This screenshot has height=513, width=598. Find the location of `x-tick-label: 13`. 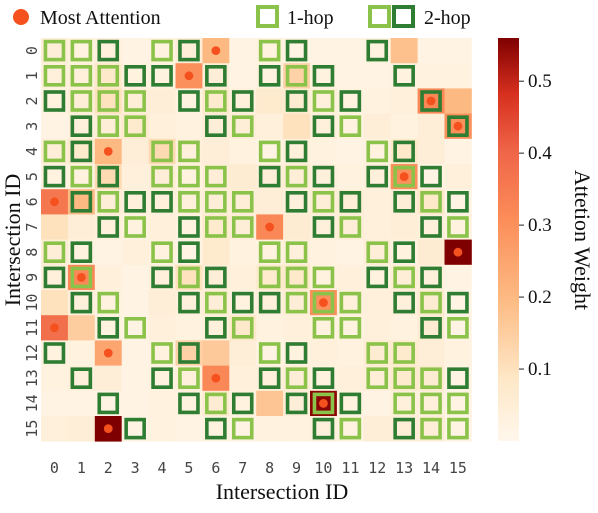

x-tick-label: 13 is located at coordinates (404, 468).